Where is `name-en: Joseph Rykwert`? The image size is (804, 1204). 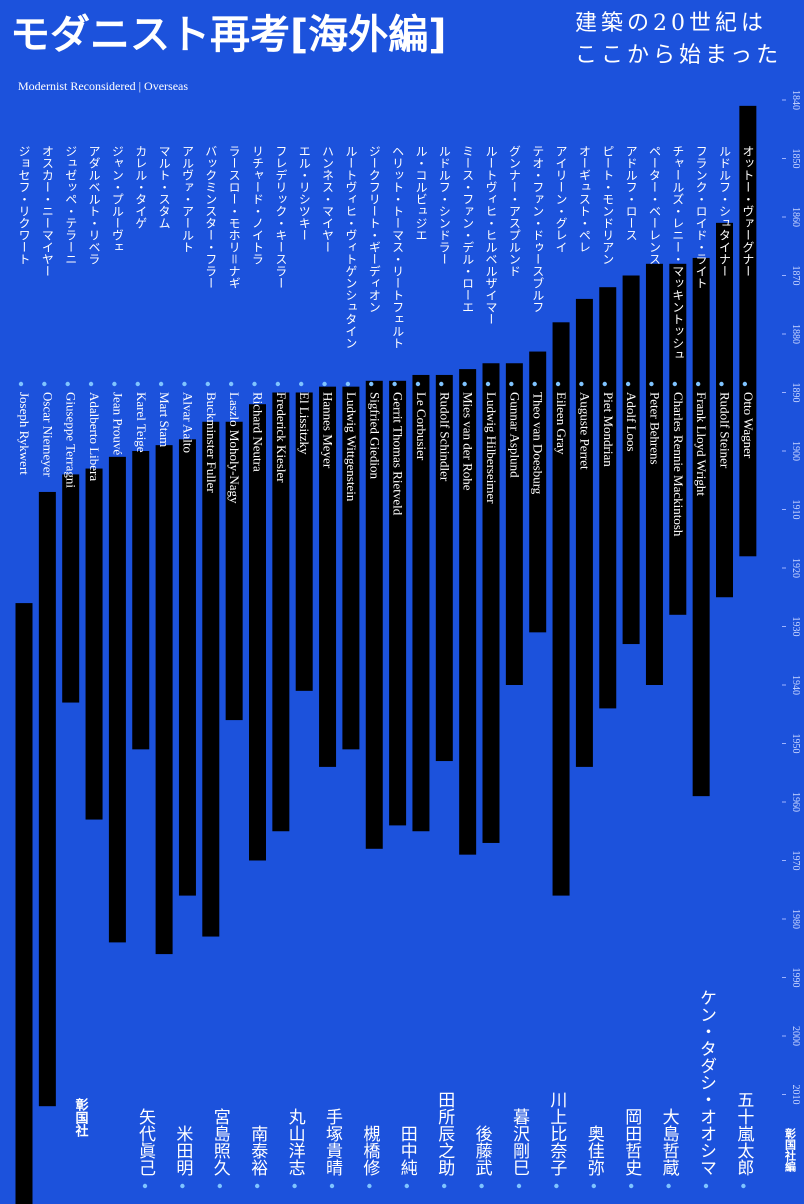 name-en: Joseph Rykwert is located at coordinates (24, 433).